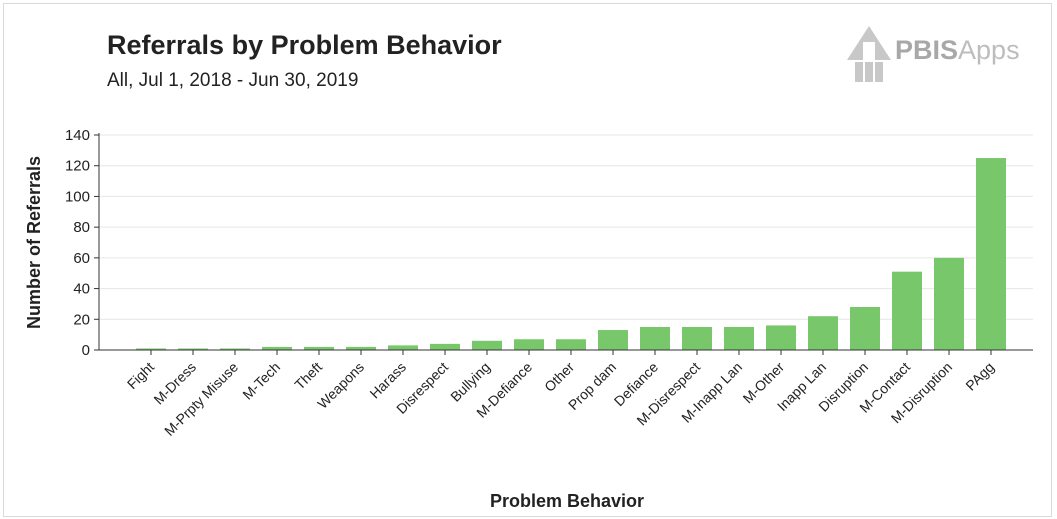  Describe the element at coordinates (233, 80) in the screenshot. I see `chart-subtitle: All, Jul 1, 2018 - Jun 30, 2019` at that location.